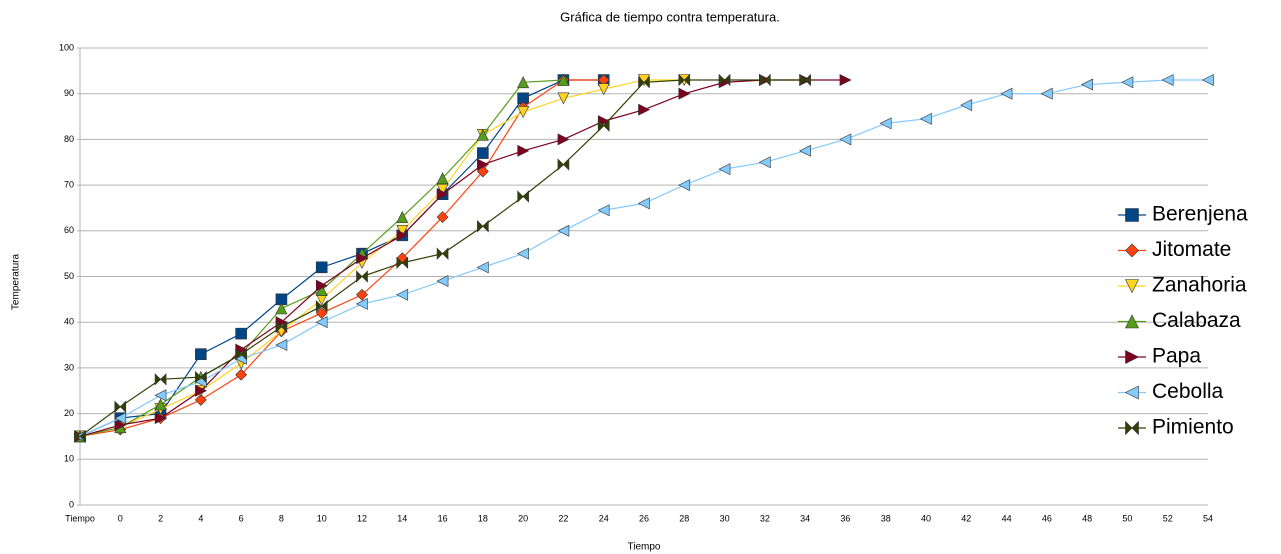 The width and height of the screenshot is (1281, 554). What do you see at coordinates (200, 518) in the screenshot?
I see `x-tick-label: 4` at bounding box center [200, 518].